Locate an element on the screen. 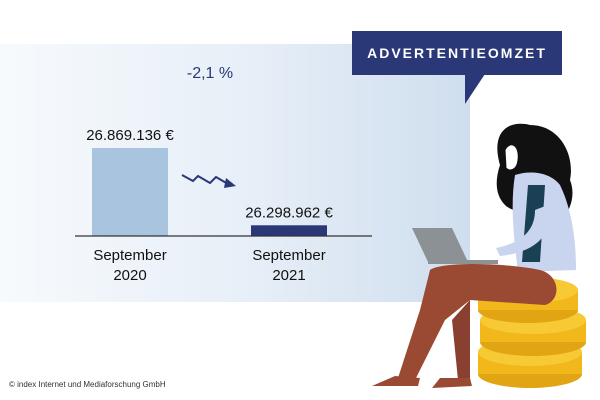  revenue-badge: ADVERTENTIEOMZET is located at coordinates (457, 53).